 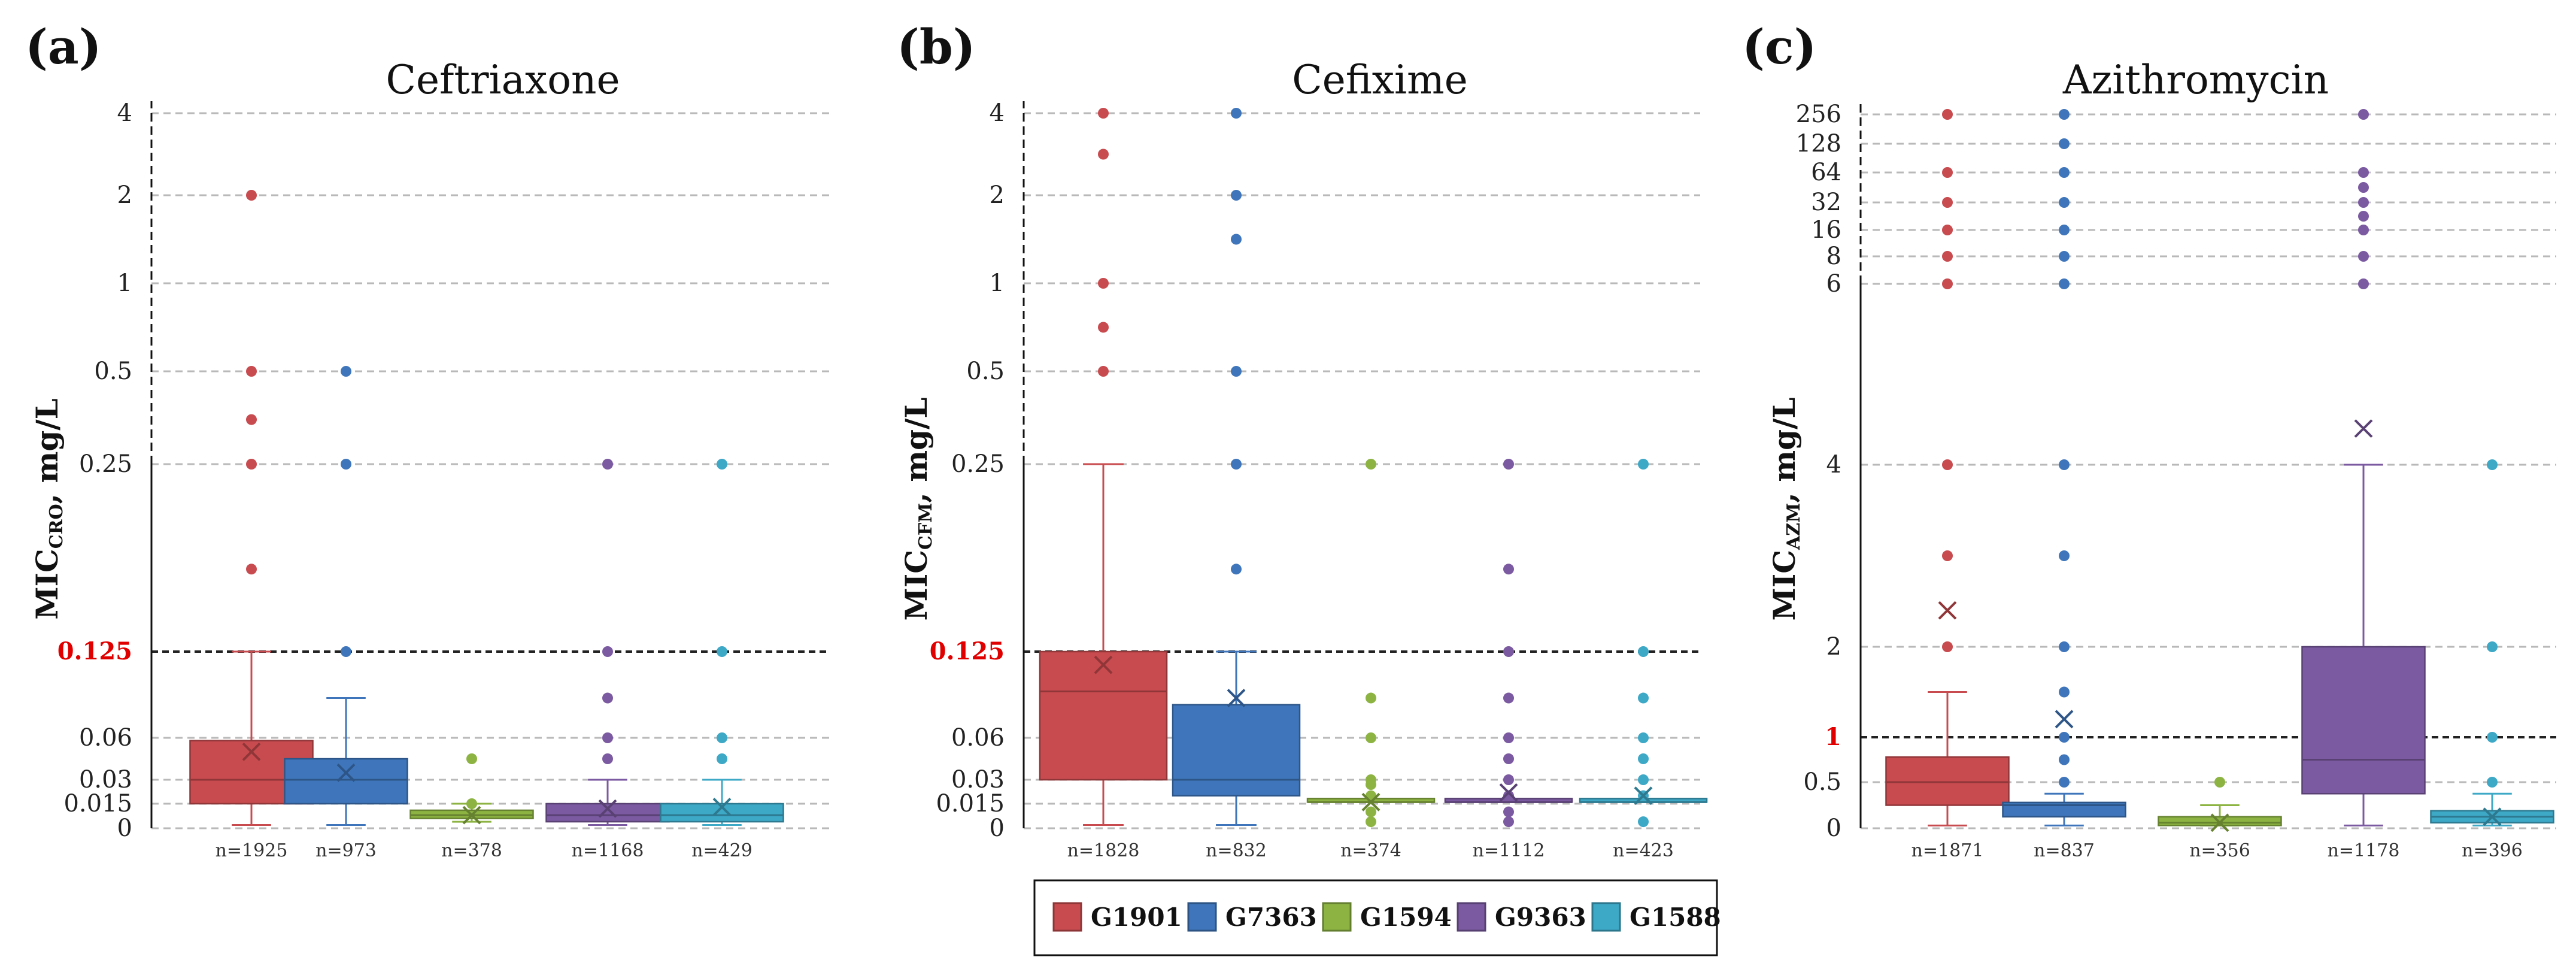 What do you see at coordinates (2492, 850) in the screenshot?
I see `n-count-label: n=396` at bounding box center [2492, 850].